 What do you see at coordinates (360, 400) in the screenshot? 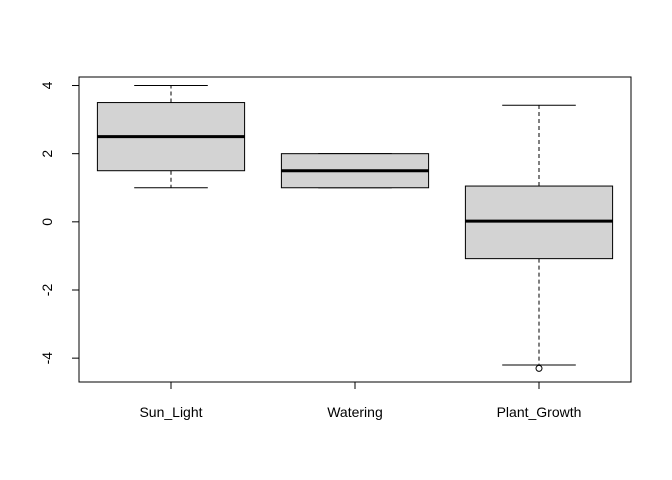
I see `x-axis: Sun_Light Watering Plant_Growth` at bounding box center [360, 400].